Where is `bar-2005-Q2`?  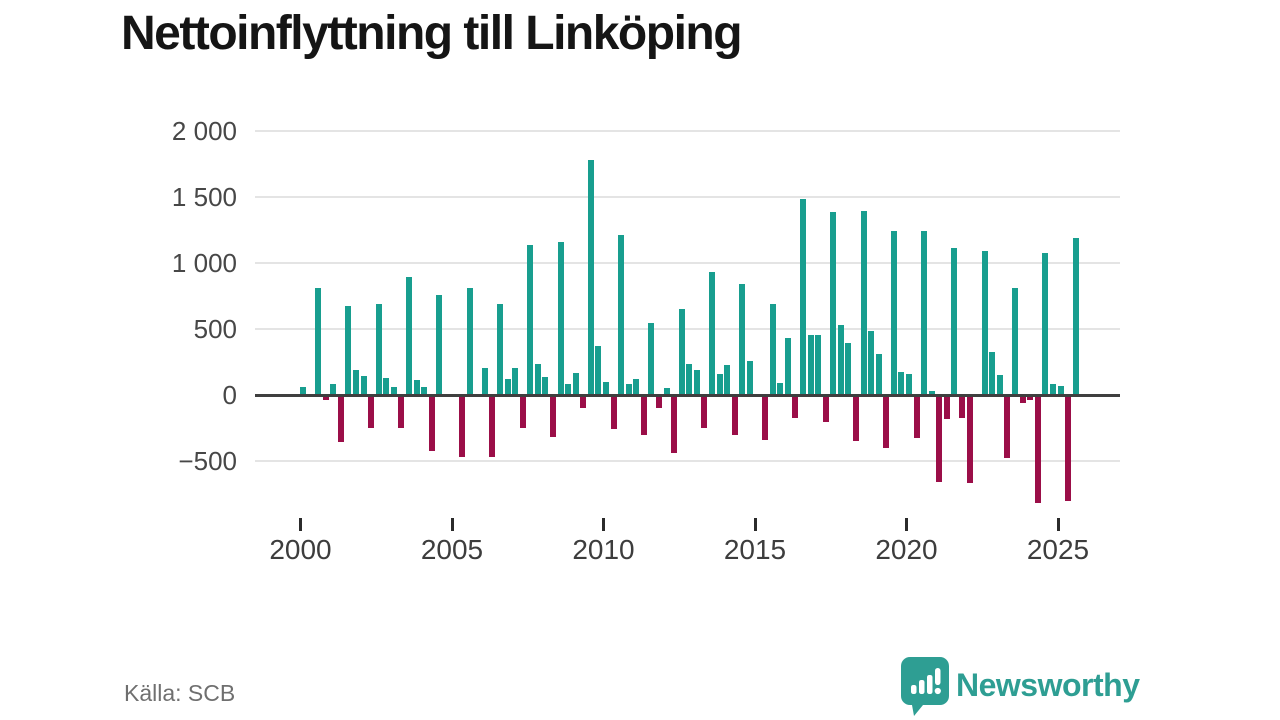 bar-2005-Q2 is located at coordinates (462, 426).